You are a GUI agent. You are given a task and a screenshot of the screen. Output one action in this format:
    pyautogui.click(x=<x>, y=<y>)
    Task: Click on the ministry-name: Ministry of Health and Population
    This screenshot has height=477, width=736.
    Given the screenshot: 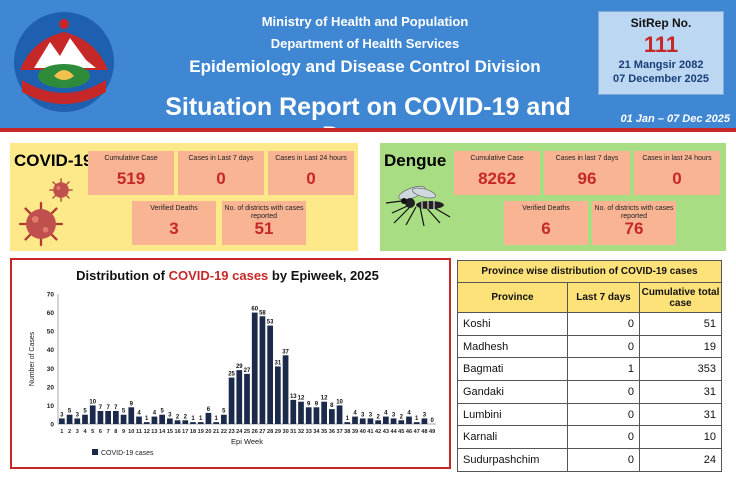 What is the action you would take?
    pyautogui.click(x=365, y=21)
    